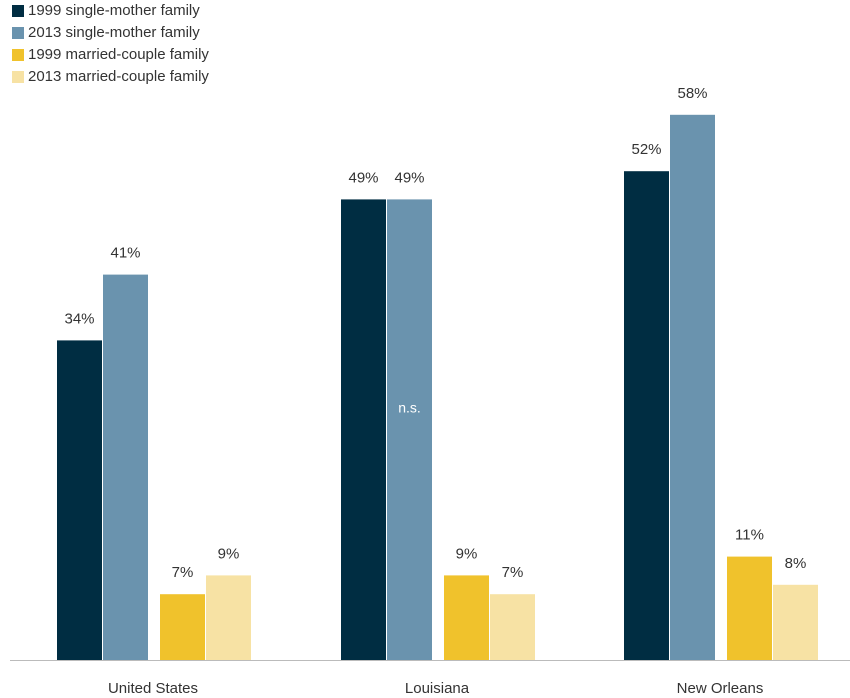  Describe the element at coordinates (692, 93) in the screenshot. I see `value-label: 58%` at that location.